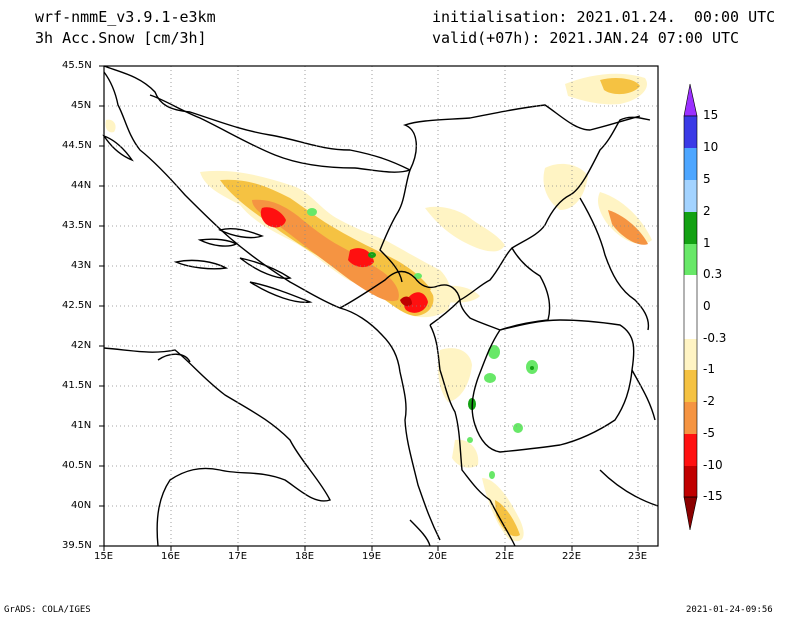 The height and width of the screenshot is (618, 800). Describe the element at coordinates (77, 145) in the screenshot. I see `lat-label: 44.5N` at that location.